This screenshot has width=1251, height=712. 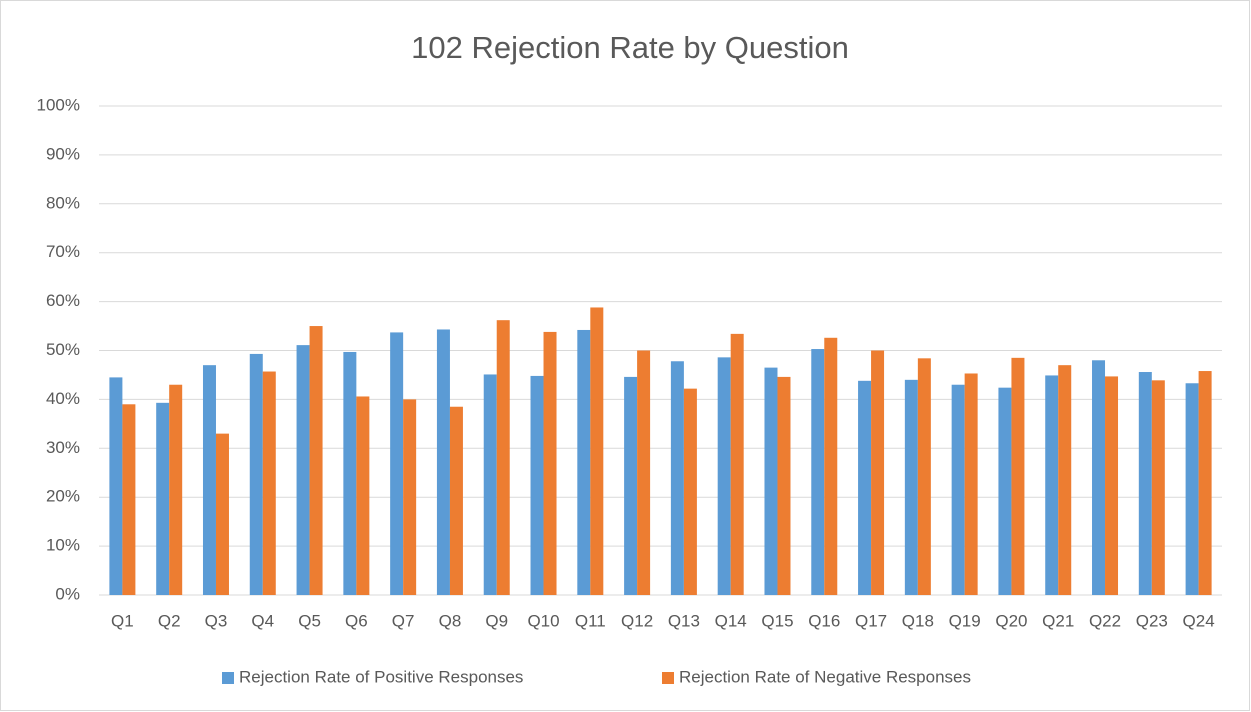 I want to click on x-tick-label: Q23, so click(x=1152, y=620).